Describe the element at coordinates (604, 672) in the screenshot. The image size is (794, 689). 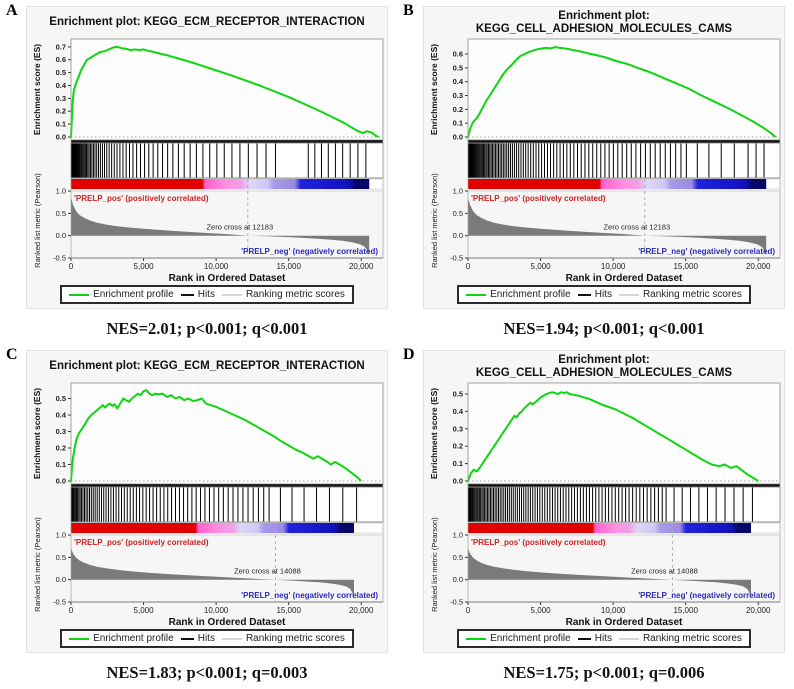
I see `panel-stats-caption: NES=1.75; p<0.001; q=0.006` at that location.